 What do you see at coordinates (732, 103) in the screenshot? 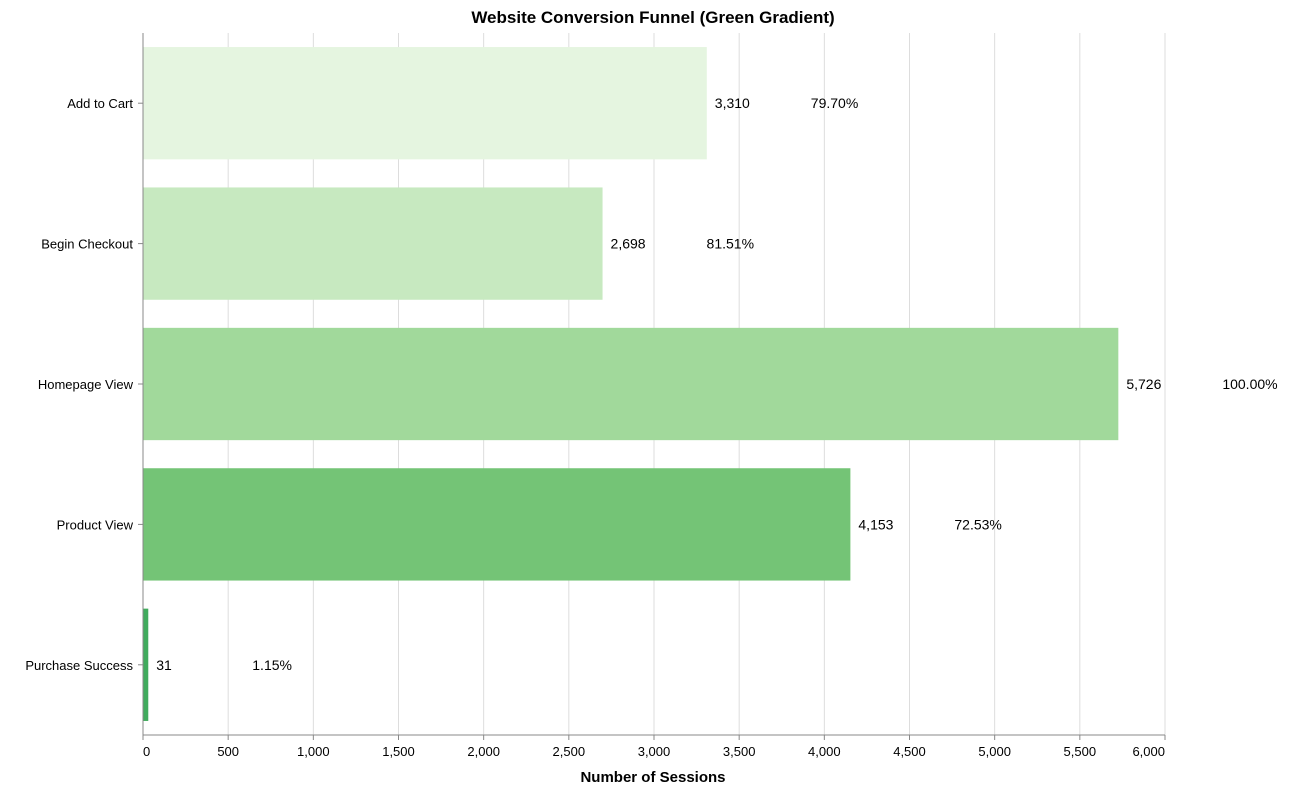
I see `value-label: 3,310` at bounding box center [732, 103].